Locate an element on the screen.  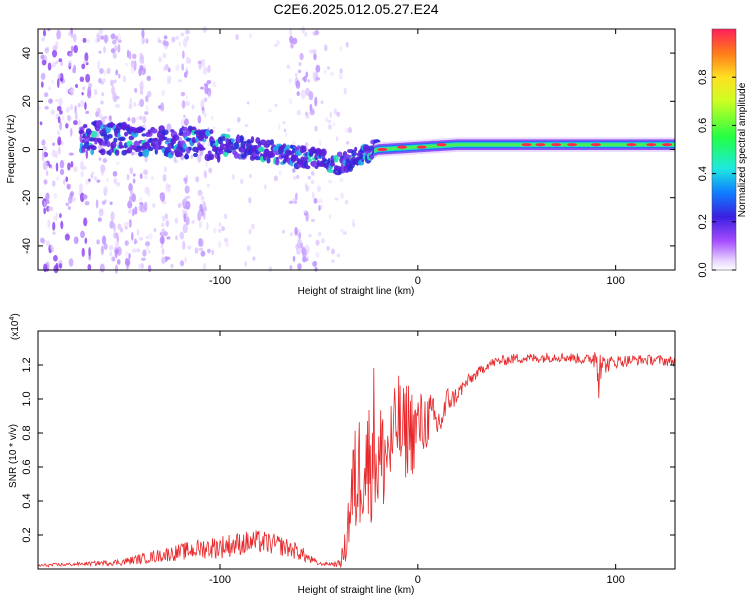
snr-y-tick-label: 0.8 is located at coordinates (27, 432).